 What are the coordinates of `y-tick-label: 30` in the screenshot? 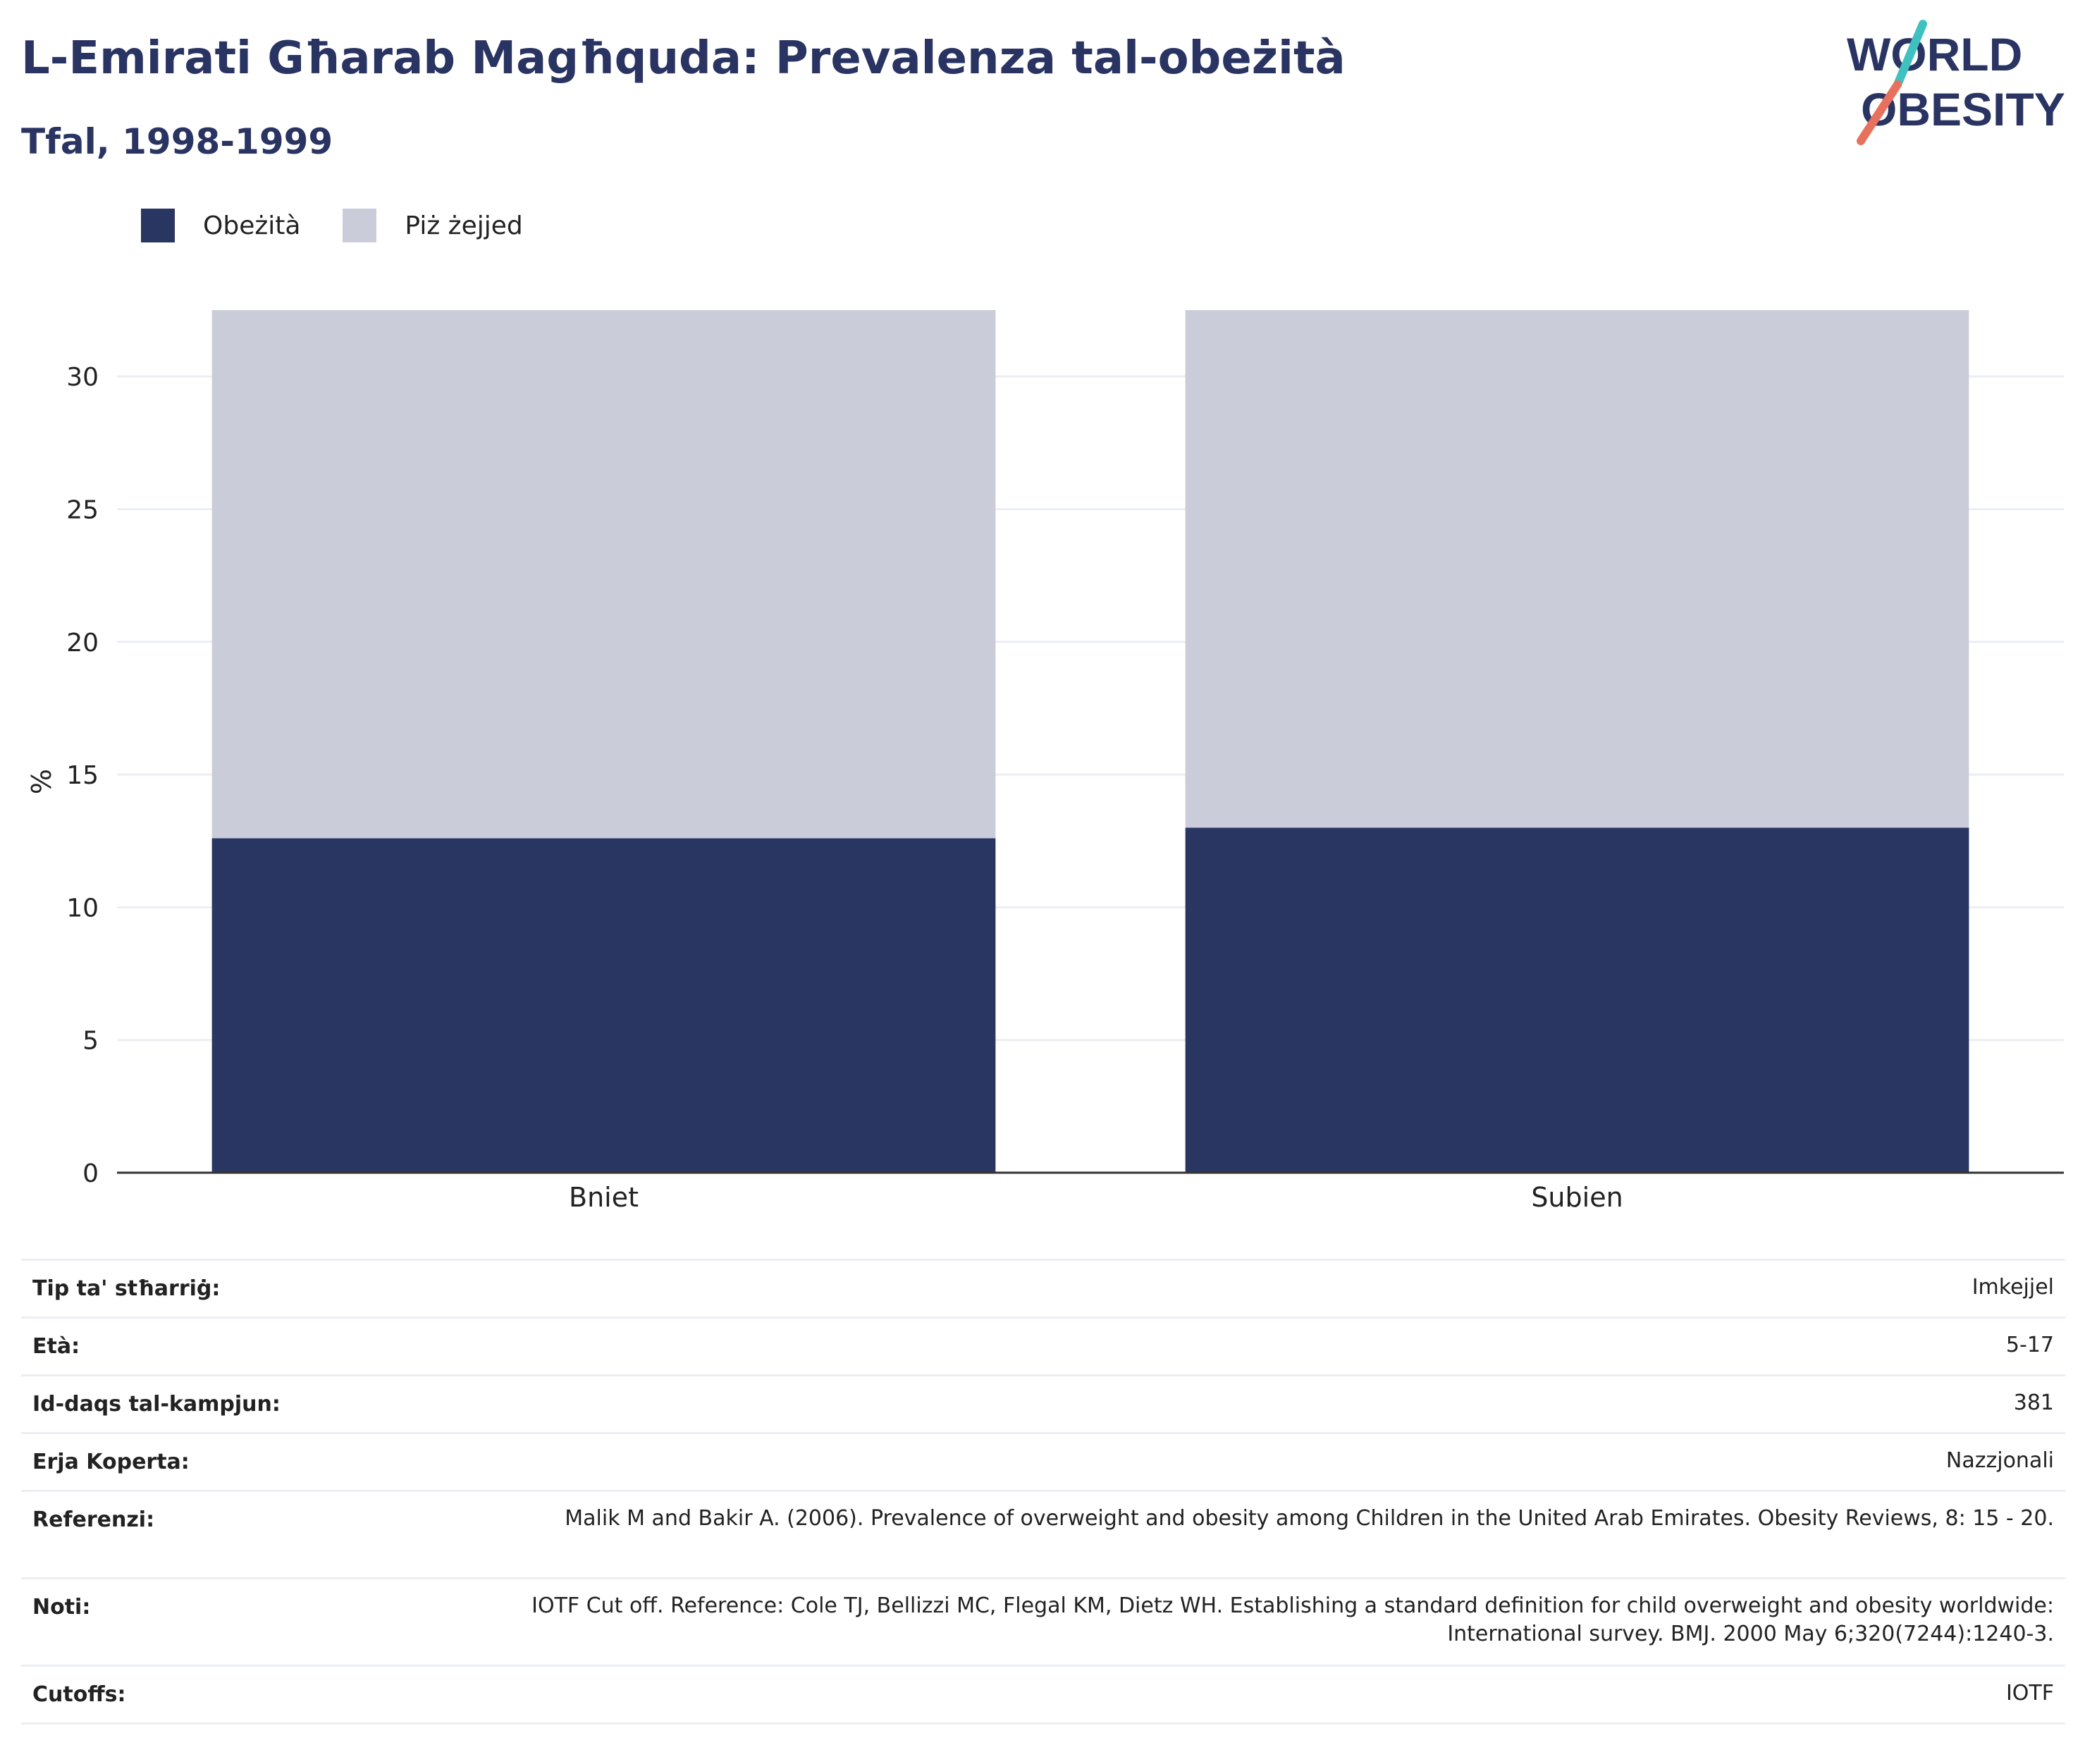 It's located at (82, 377).